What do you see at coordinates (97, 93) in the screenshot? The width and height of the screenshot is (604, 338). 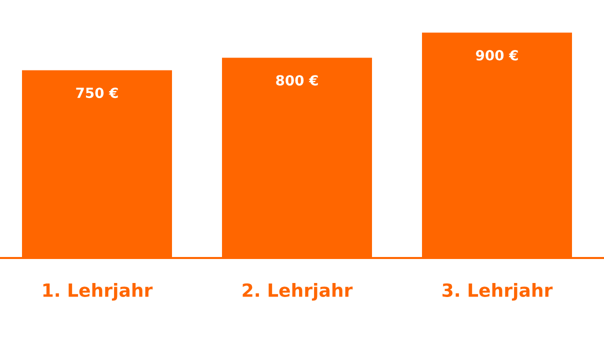 I see `data-label: 750 €` at bounding box center [97, 93].